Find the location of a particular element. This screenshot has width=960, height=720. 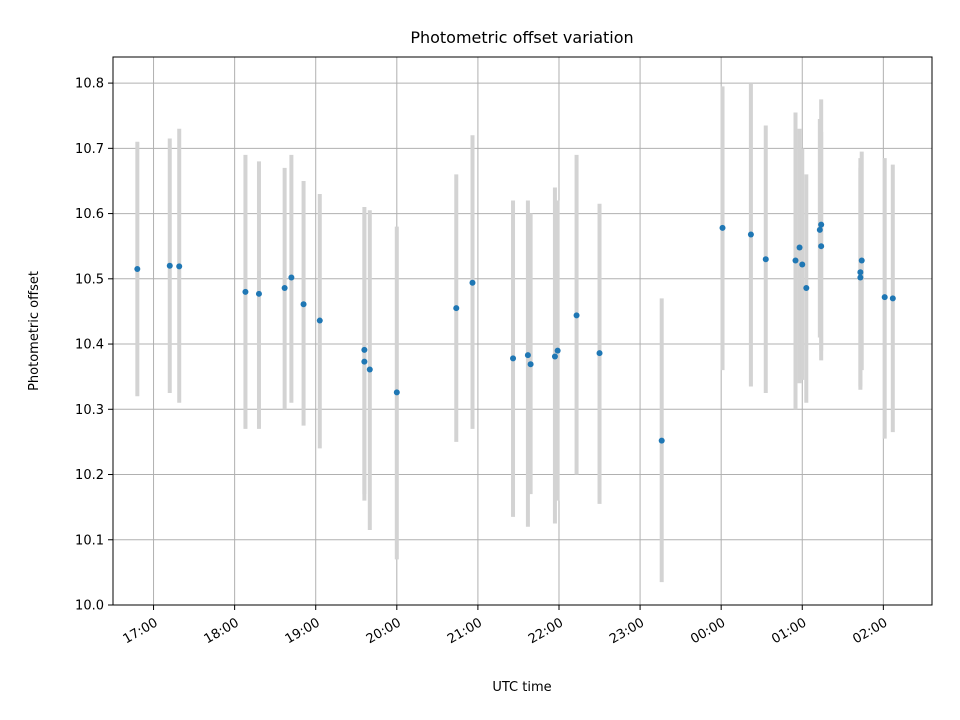

y-tick-label: 10.0 is located at coordinates (89, 606).